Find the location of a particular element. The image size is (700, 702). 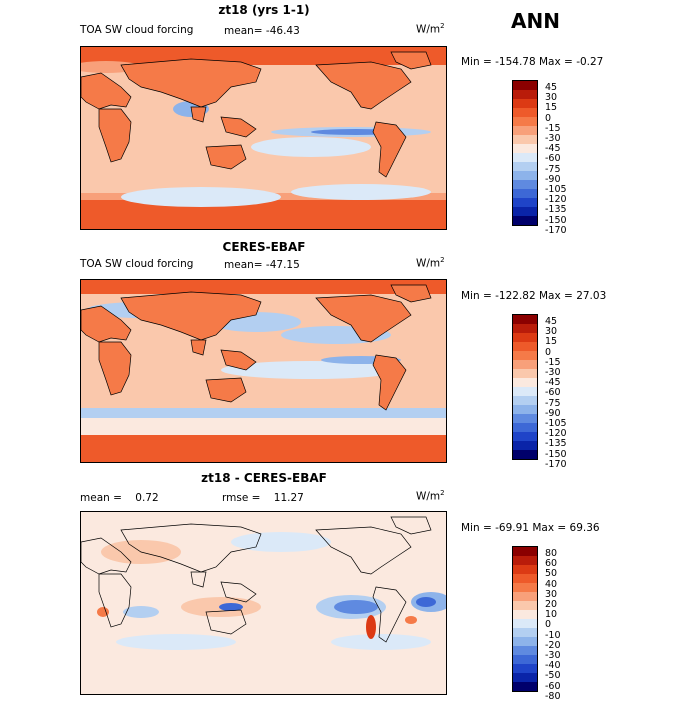

tick-label: -10 is located at coordinates (553, 635).